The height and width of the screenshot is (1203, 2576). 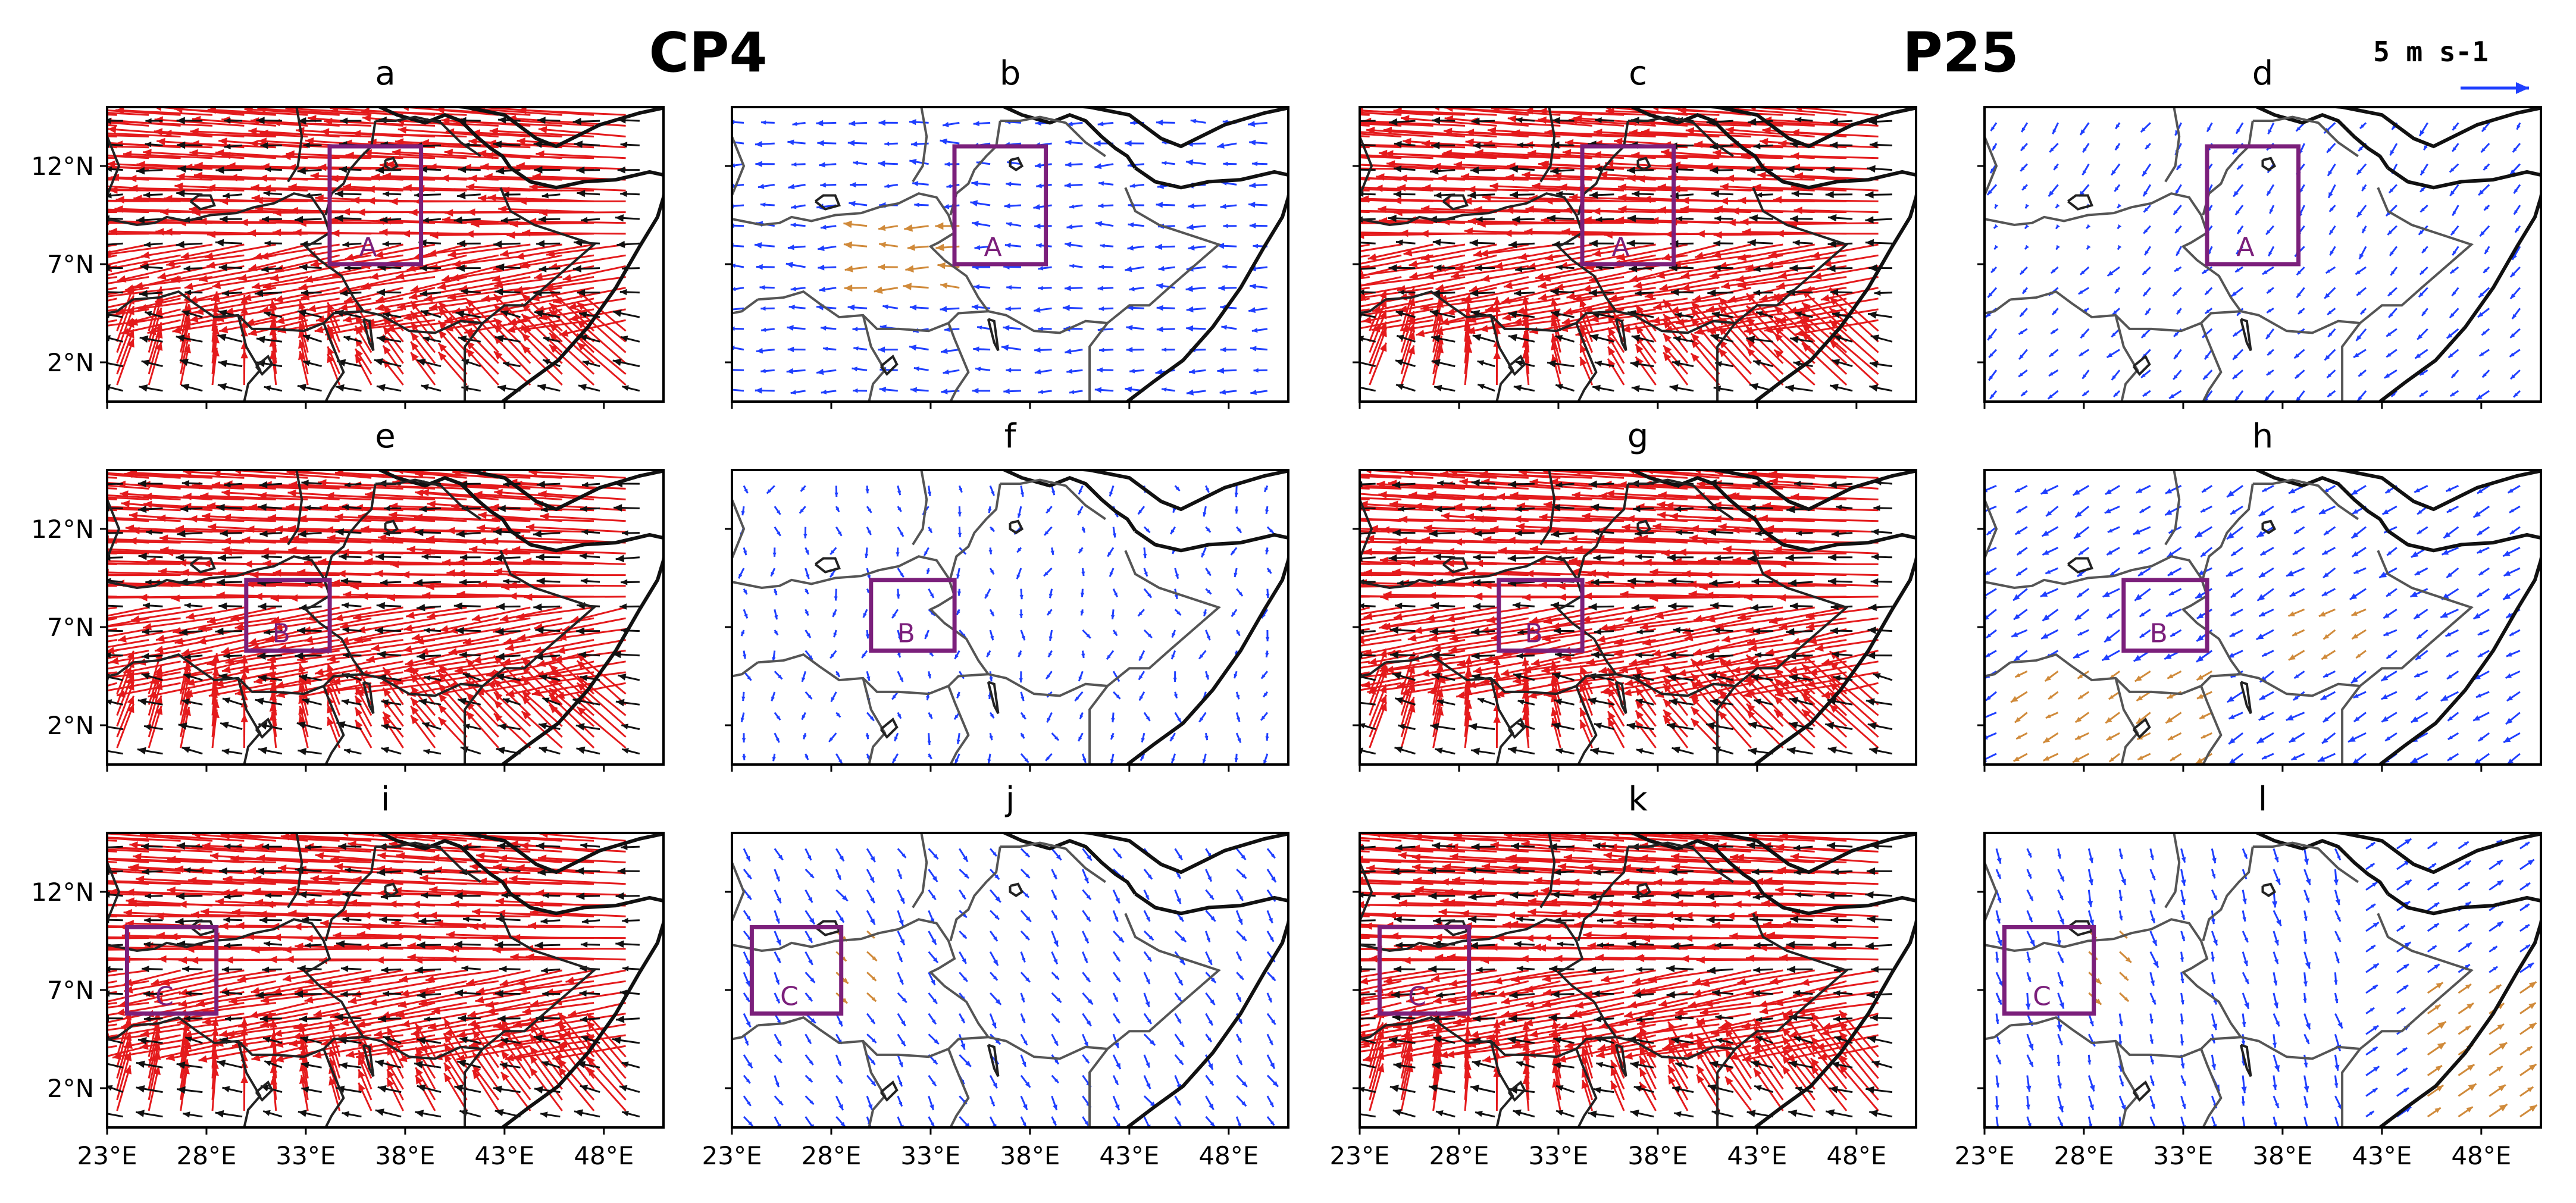 What do you see at coordinates (582, 657) in the screenshot?
I see `coastline` at bounding box center [582, 657].